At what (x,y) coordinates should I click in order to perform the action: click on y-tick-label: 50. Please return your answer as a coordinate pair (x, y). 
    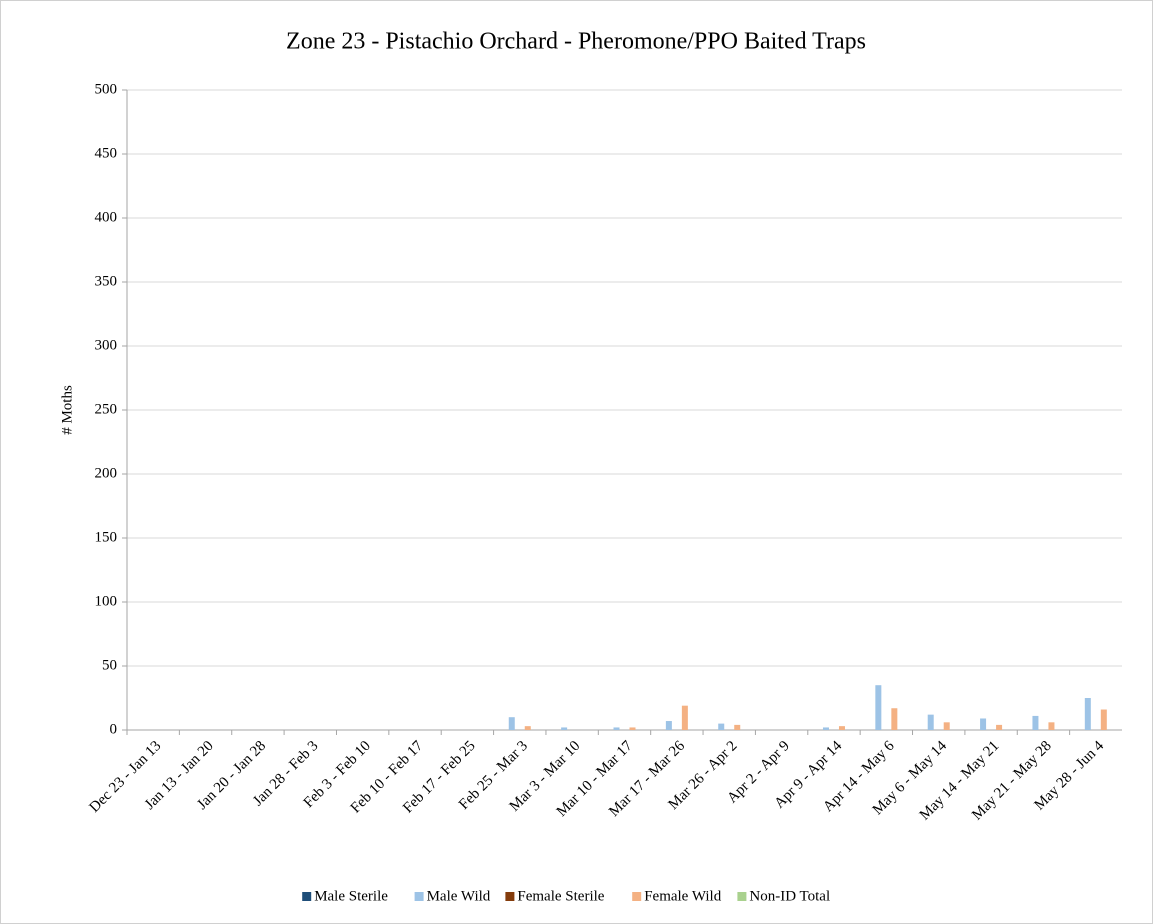
    Looking at the image, I should click on (109, 665).